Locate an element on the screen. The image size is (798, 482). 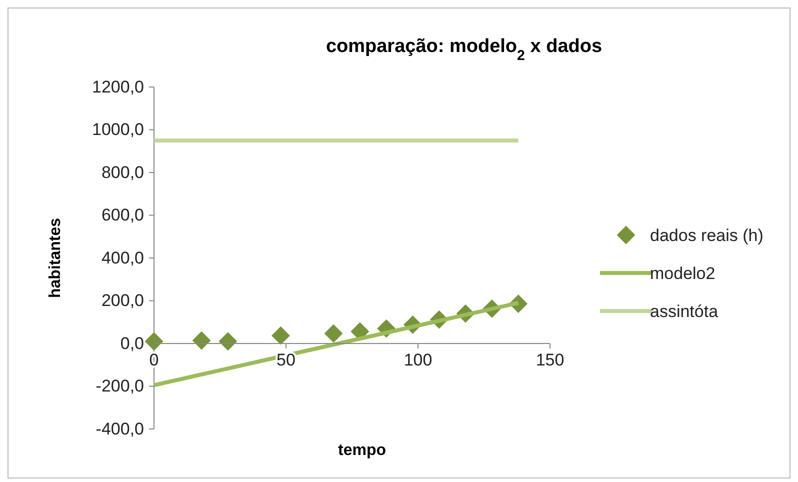
y-tick-label: 600,0 is located at coordinates (122, 215).